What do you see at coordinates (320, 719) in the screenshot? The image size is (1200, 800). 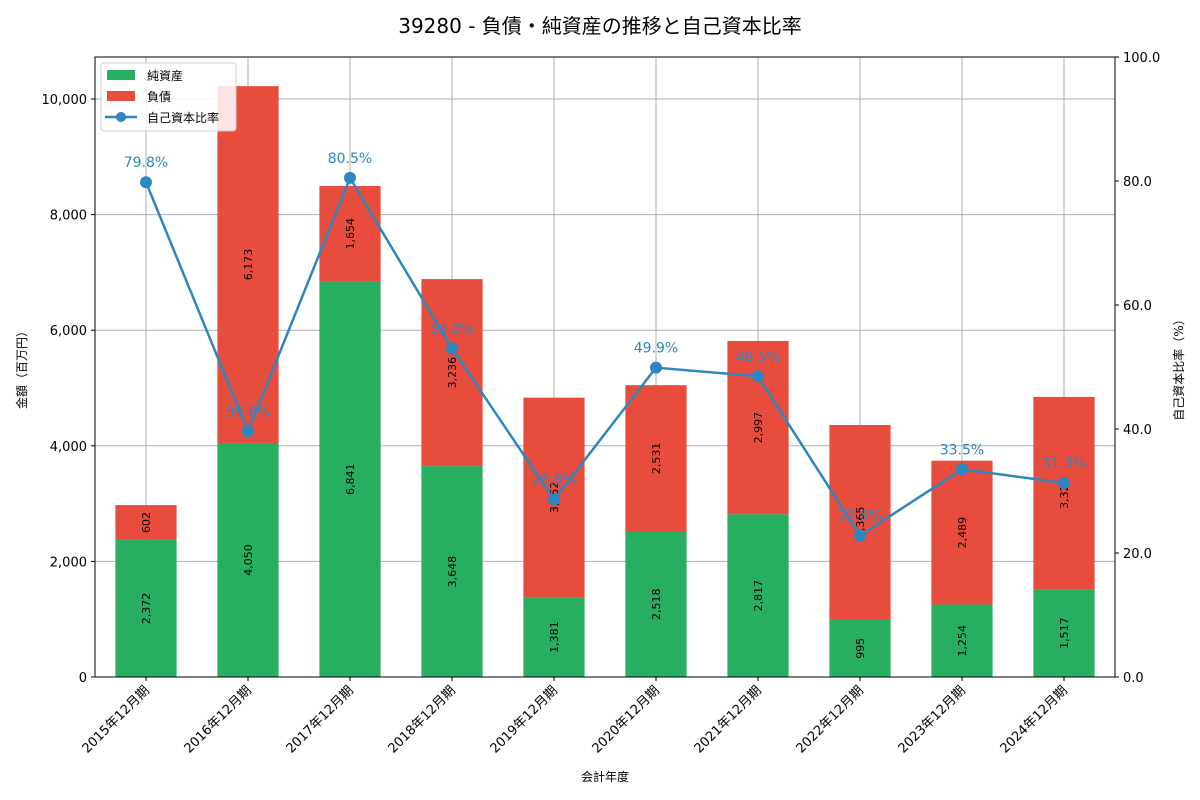 I see `x-tick-label: 2017年12月期` at bounding box center [320, 719].